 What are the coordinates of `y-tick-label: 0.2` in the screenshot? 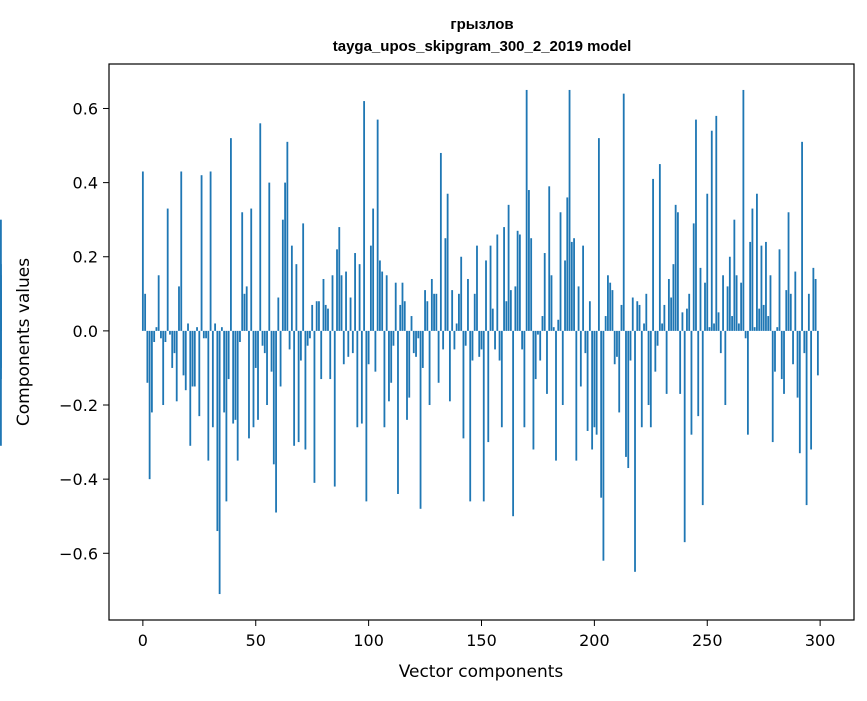 It's located at (85, 257).